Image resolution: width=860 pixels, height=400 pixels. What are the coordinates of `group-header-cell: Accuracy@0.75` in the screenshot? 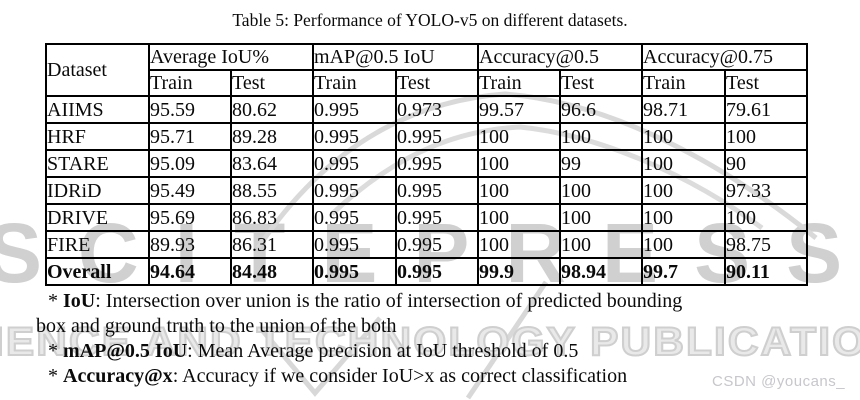 It's located at (725, 57).